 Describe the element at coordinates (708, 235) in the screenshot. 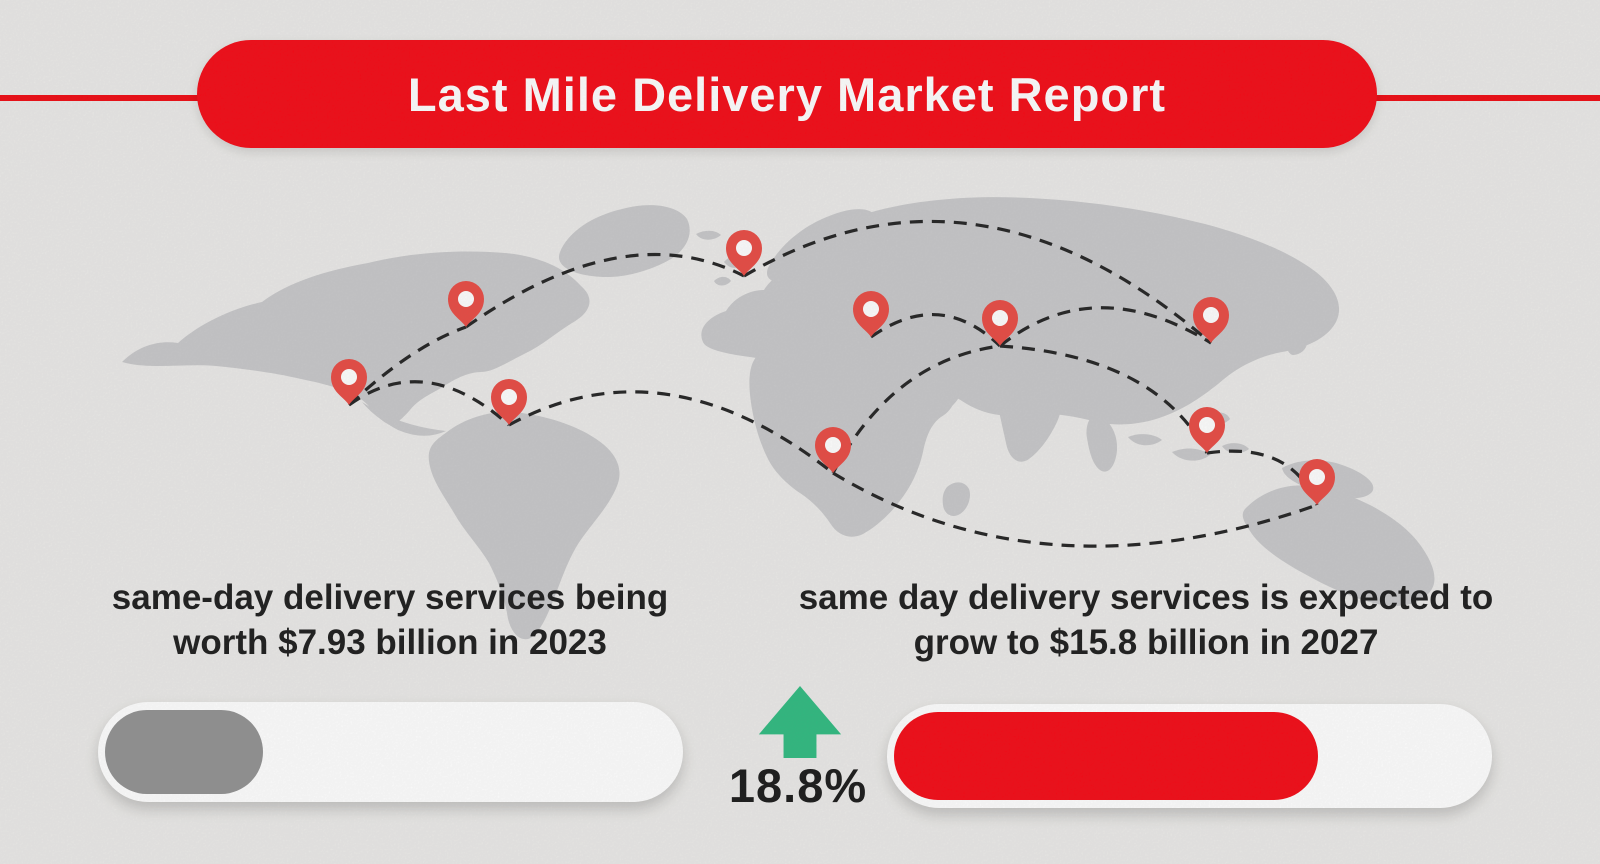

I see `iceland` at that location.